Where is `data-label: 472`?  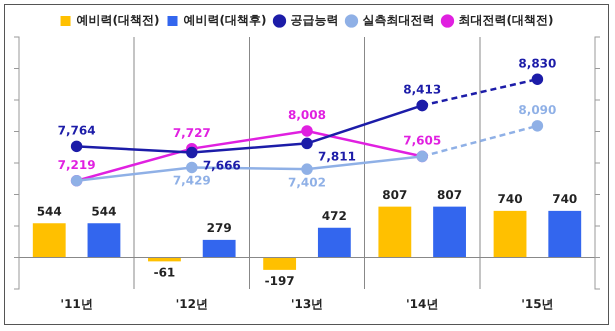
data-label: 472 is located at coordinates (334, 215).